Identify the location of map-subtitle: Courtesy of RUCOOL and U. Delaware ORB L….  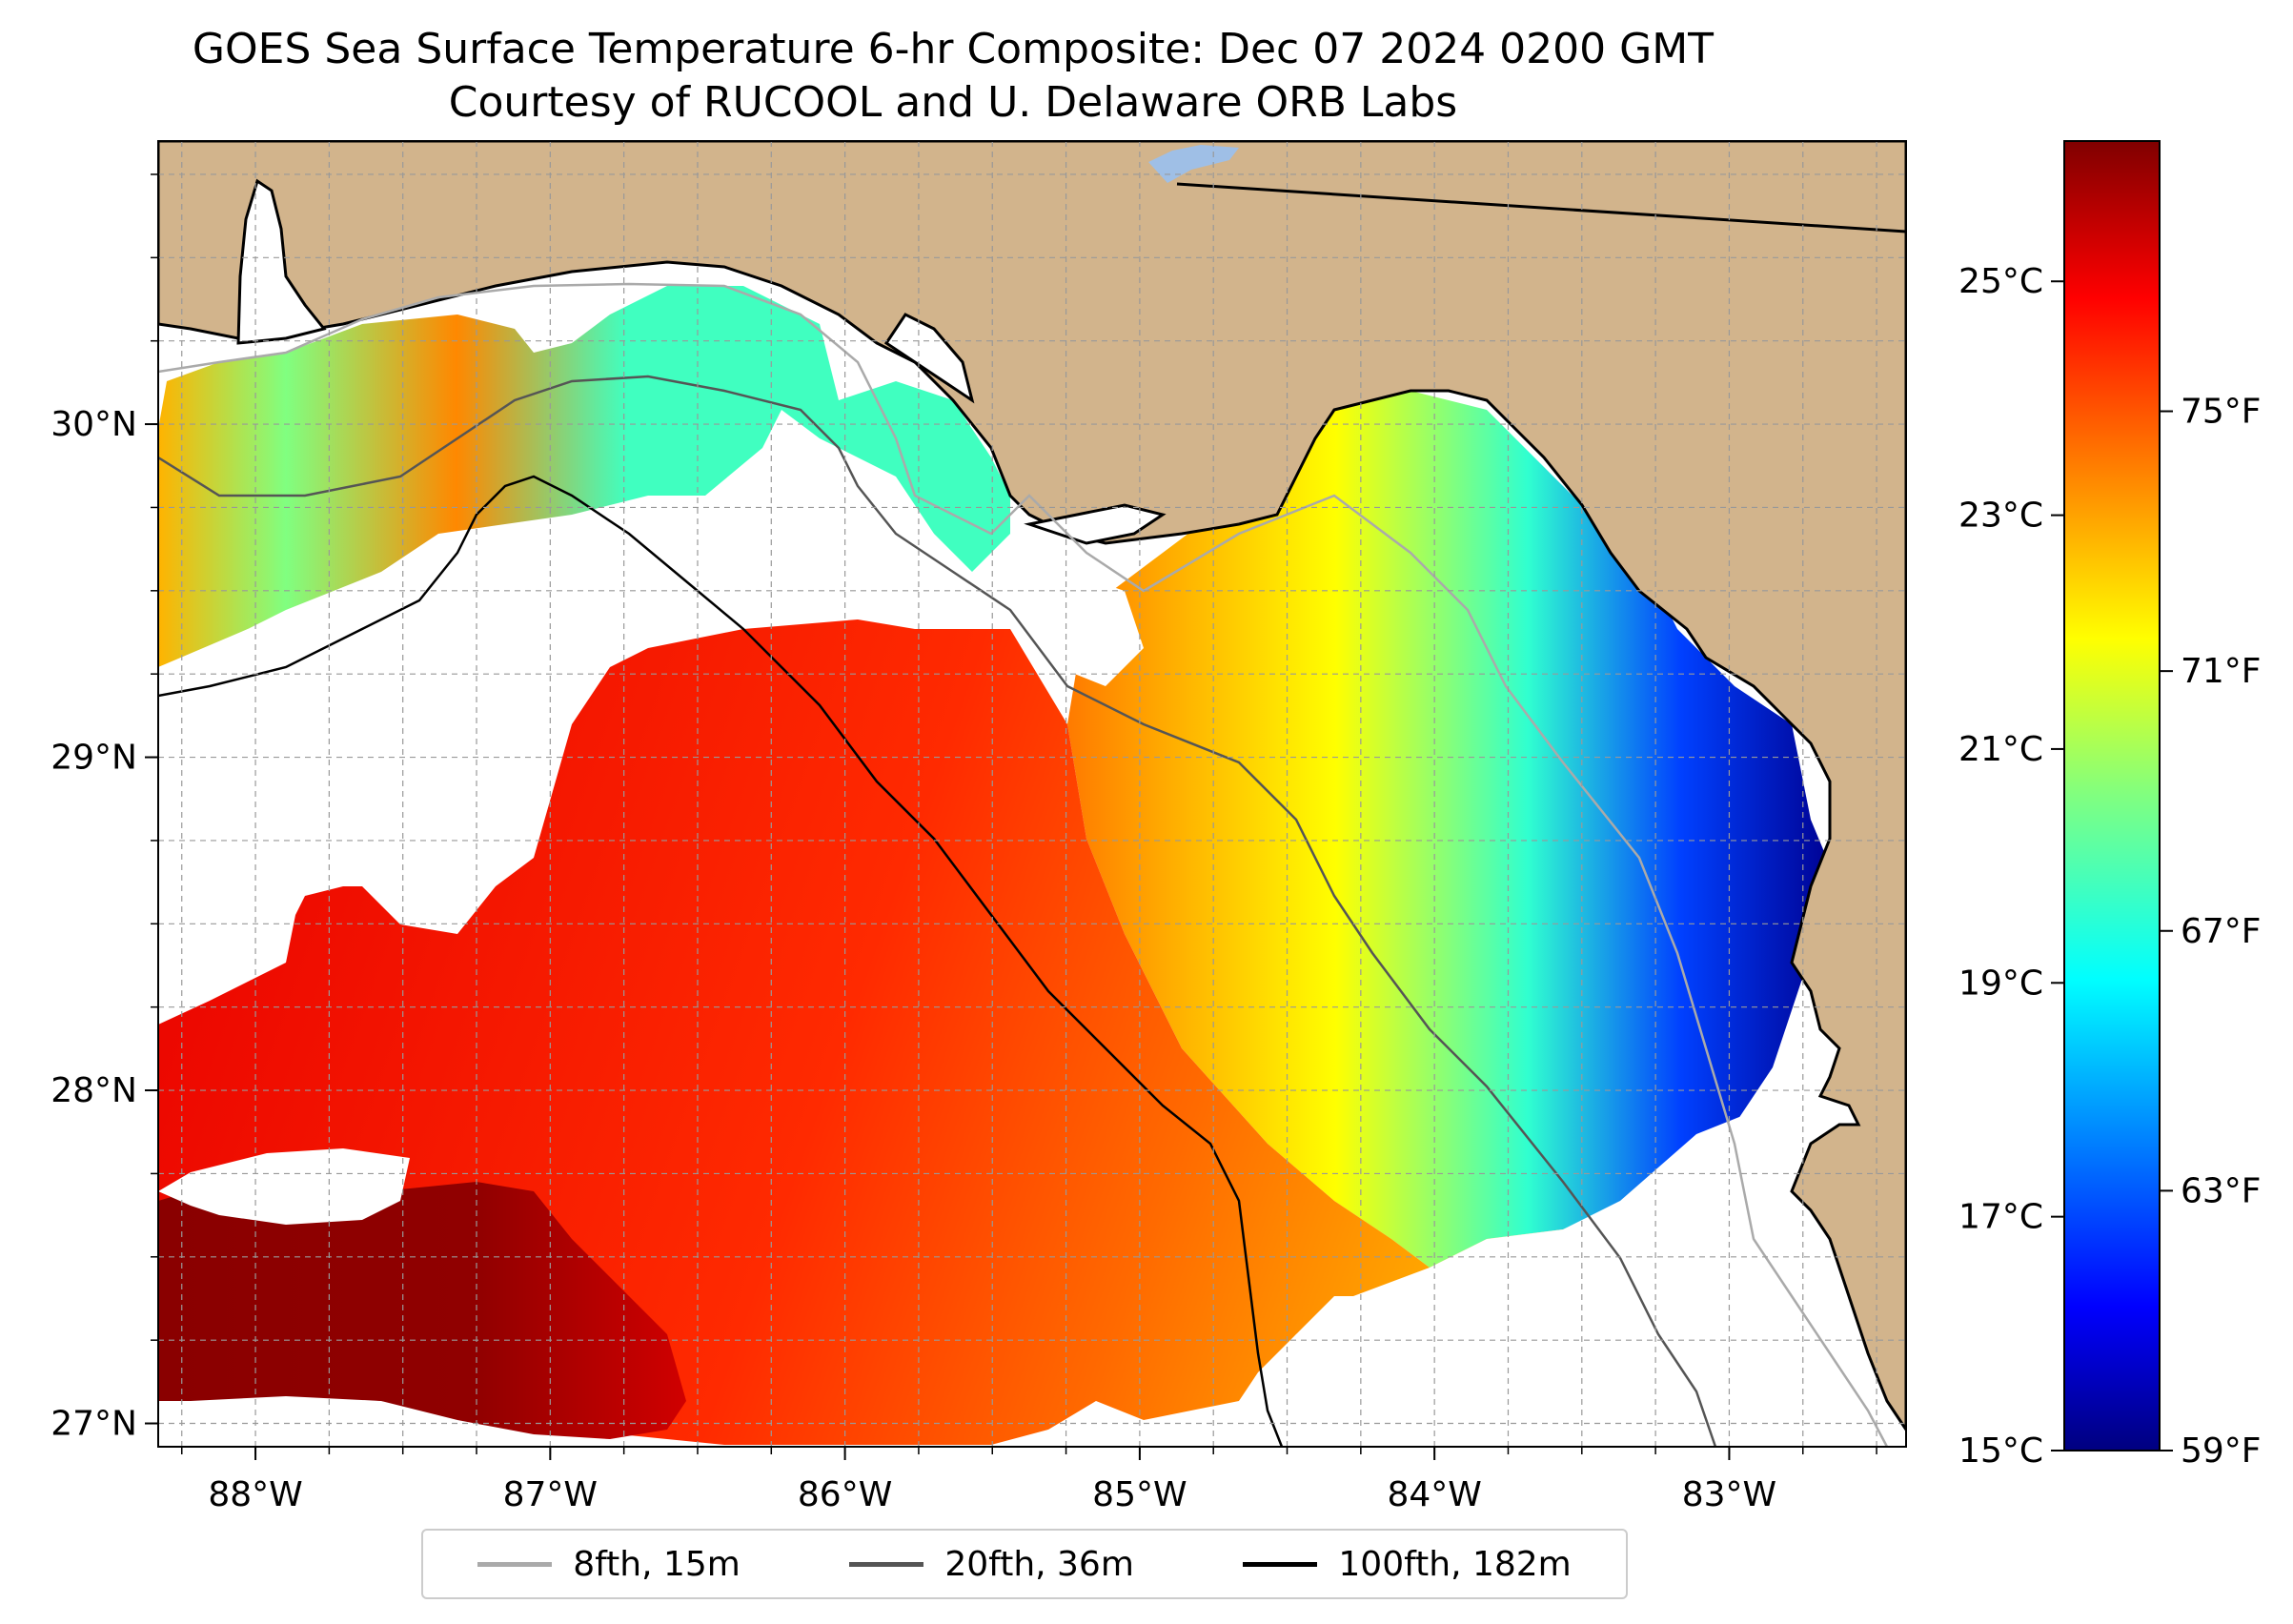
(953, 102).